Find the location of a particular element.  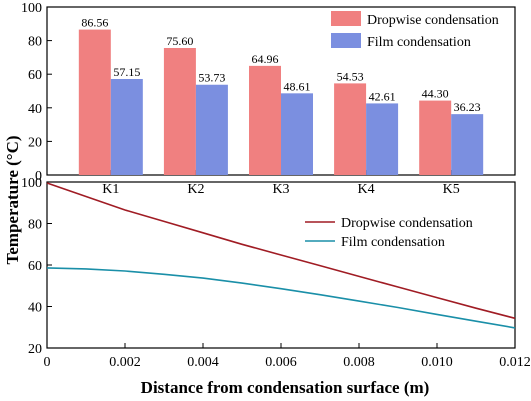

data-label: 54.53 is located at coordinates (350, 76).